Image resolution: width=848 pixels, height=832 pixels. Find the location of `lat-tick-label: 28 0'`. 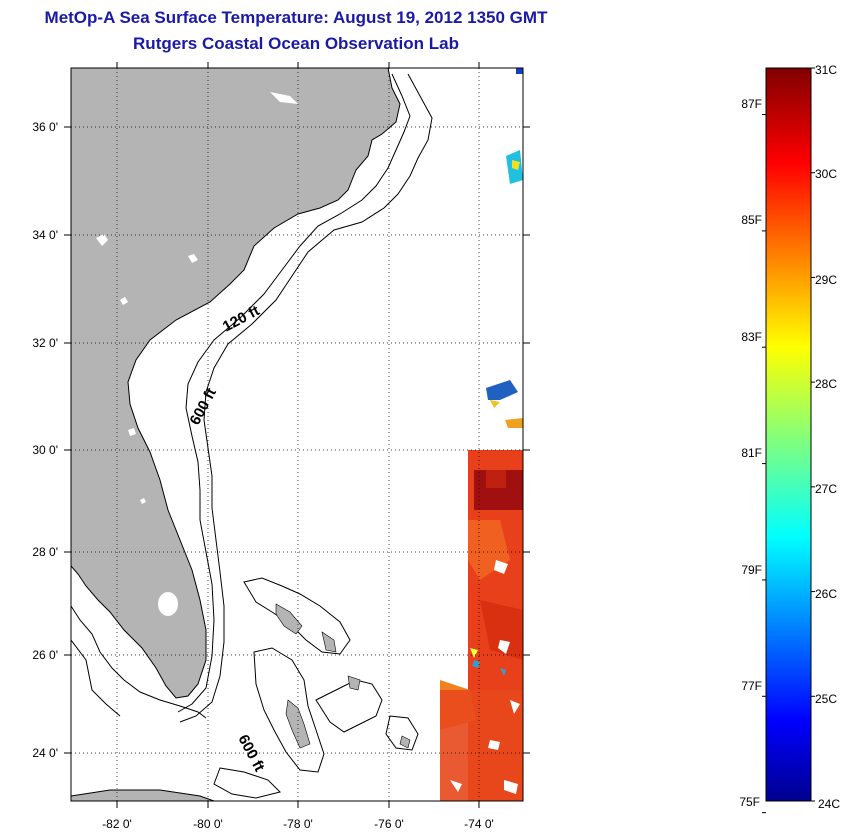

lat-tick-label: 28 0' is located at coordinates (45, 552).